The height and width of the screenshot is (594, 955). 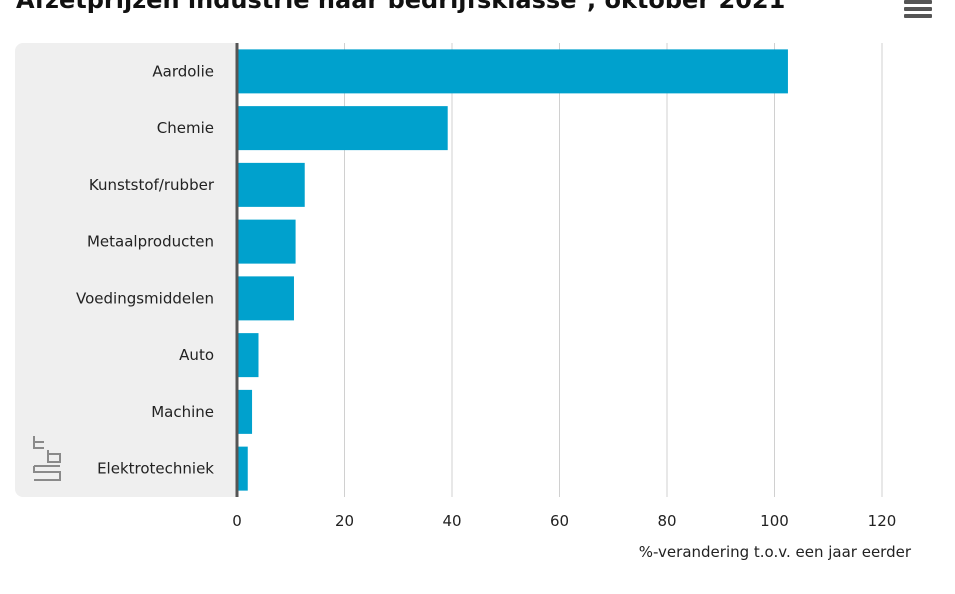 I want to click on category-label: Machine, so click(x=182, y=412).